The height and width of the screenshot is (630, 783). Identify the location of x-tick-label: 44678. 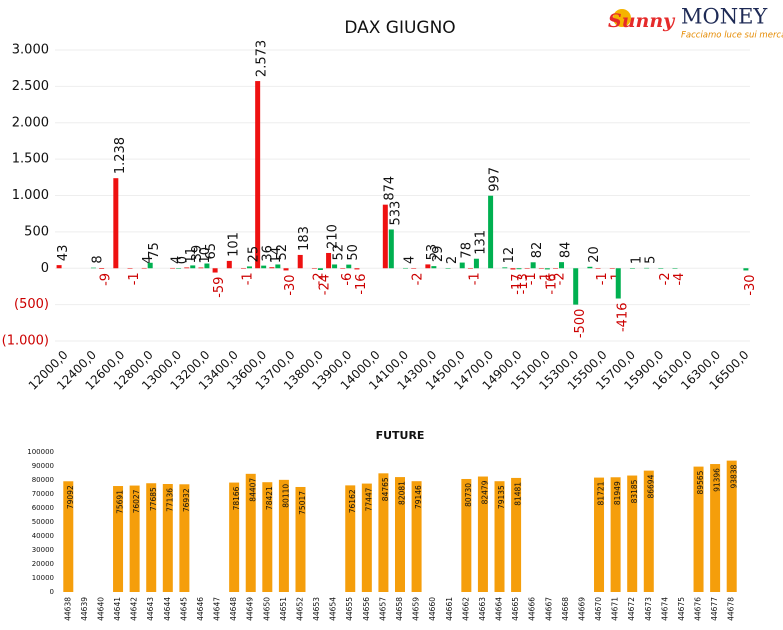
(731, 609).